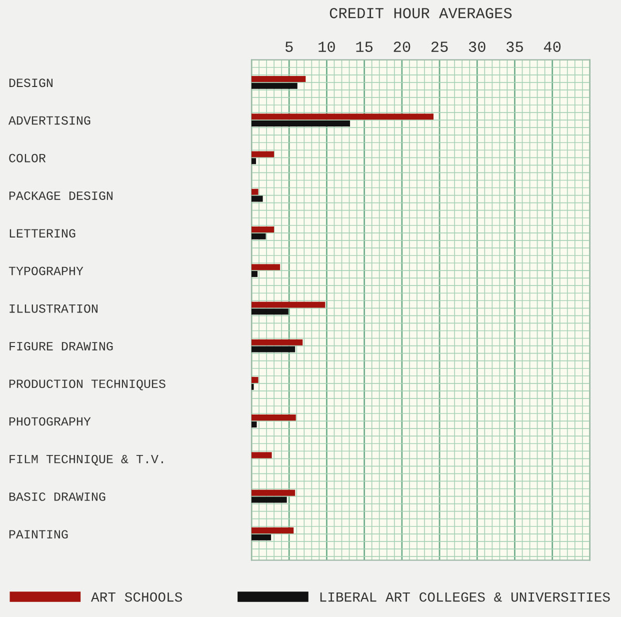 Image resolution: width=621 pixels, height=617 pixels. What do you see at coordinates (30, 83) in the screenshot?
I see `y-tick-label: DESIGN` at bounding box center [30, 83].